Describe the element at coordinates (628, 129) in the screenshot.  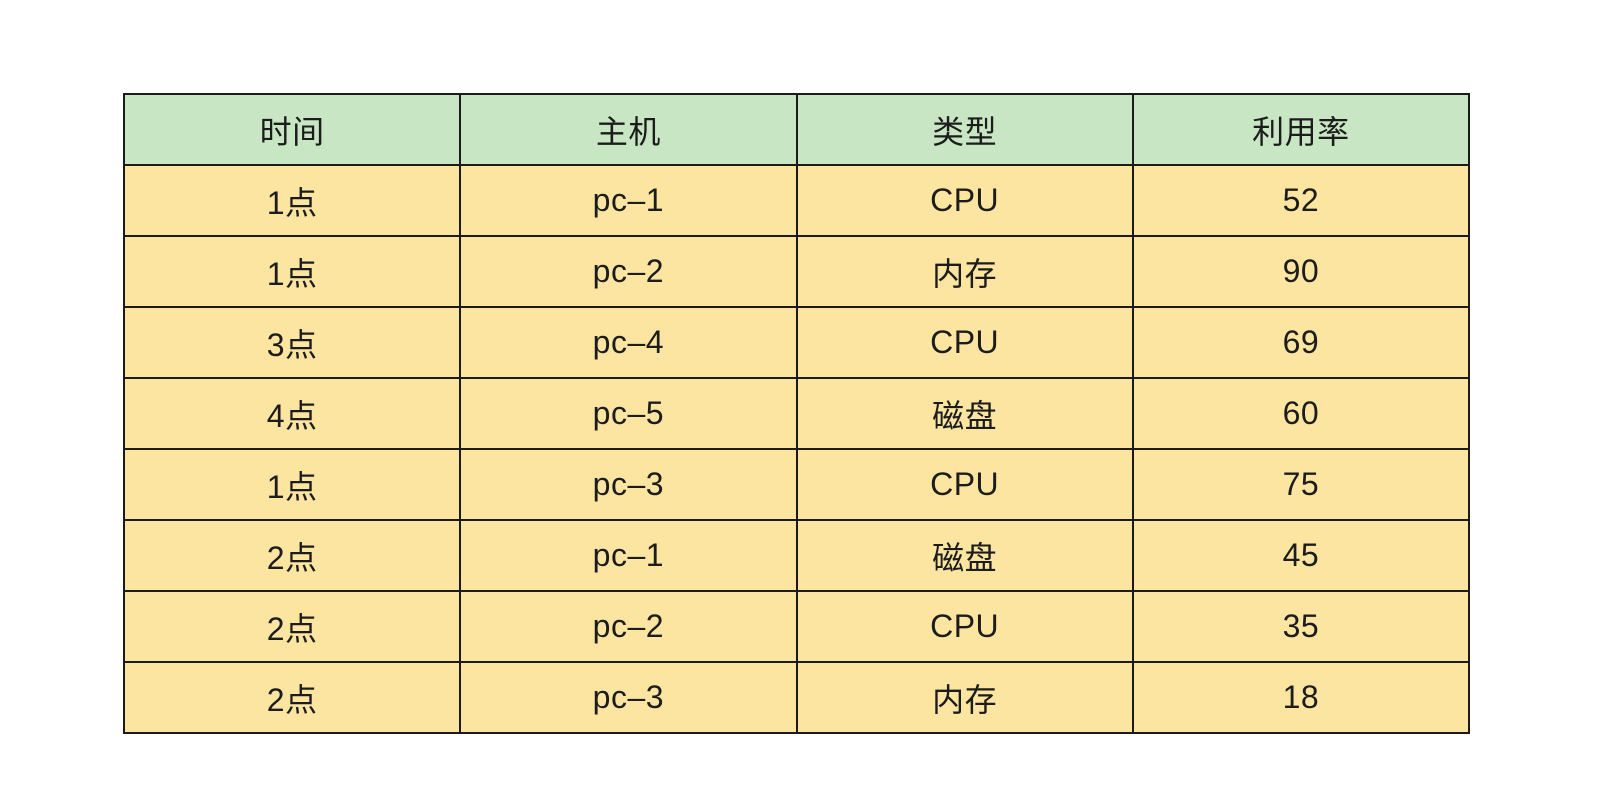
I see `header-host: 主机` at that location.